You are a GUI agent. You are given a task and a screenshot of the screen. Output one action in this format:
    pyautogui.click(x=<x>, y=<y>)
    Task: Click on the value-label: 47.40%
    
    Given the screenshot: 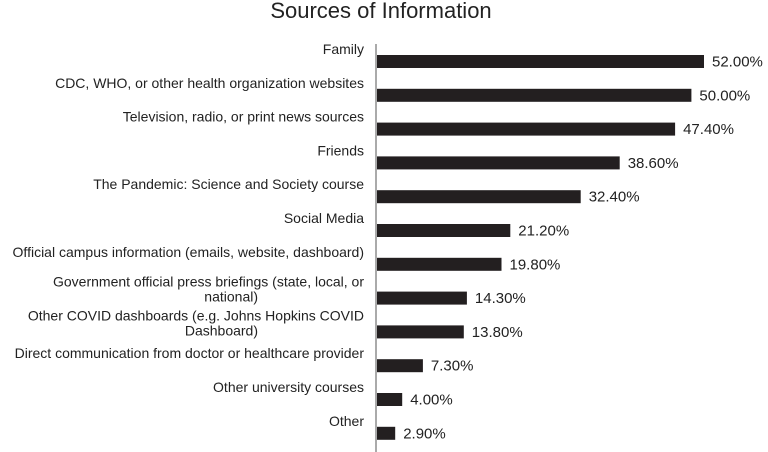 What is the action you would take?
    pyautogui.click(x=708, y=129)
    